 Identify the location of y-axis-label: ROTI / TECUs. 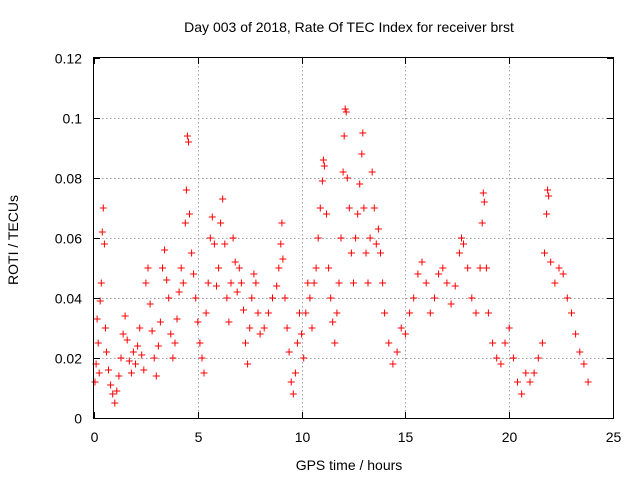
(13, 240).